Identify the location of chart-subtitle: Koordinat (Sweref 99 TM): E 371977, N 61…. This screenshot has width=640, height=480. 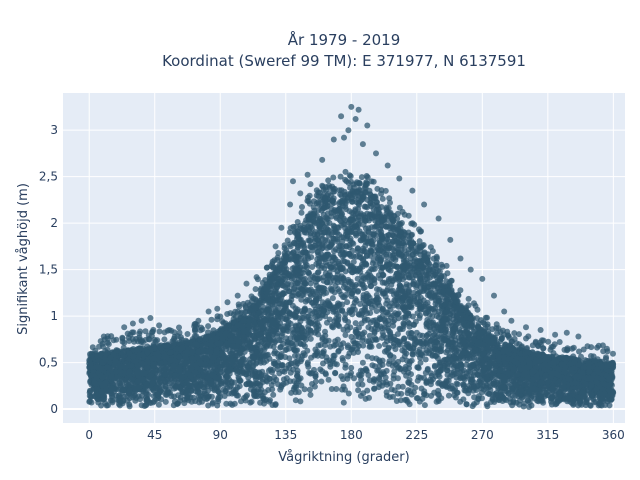
(344, 61).